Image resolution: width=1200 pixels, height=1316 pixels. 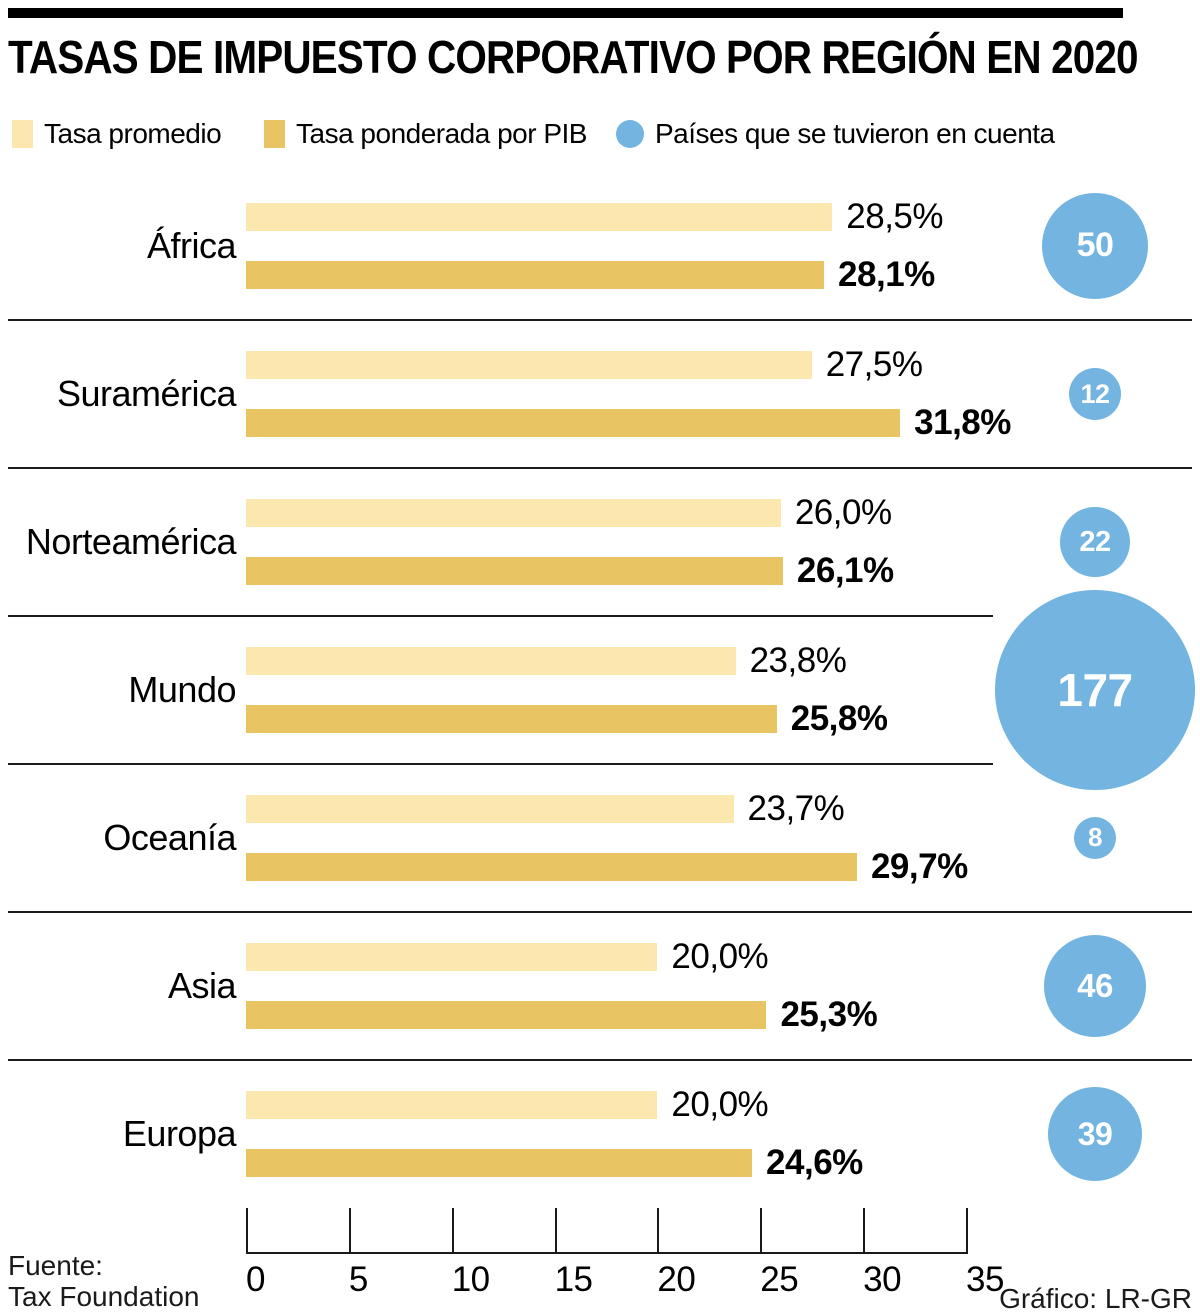 I want to click on legend-label: Tasa promedio, so click(x=133, y=133).